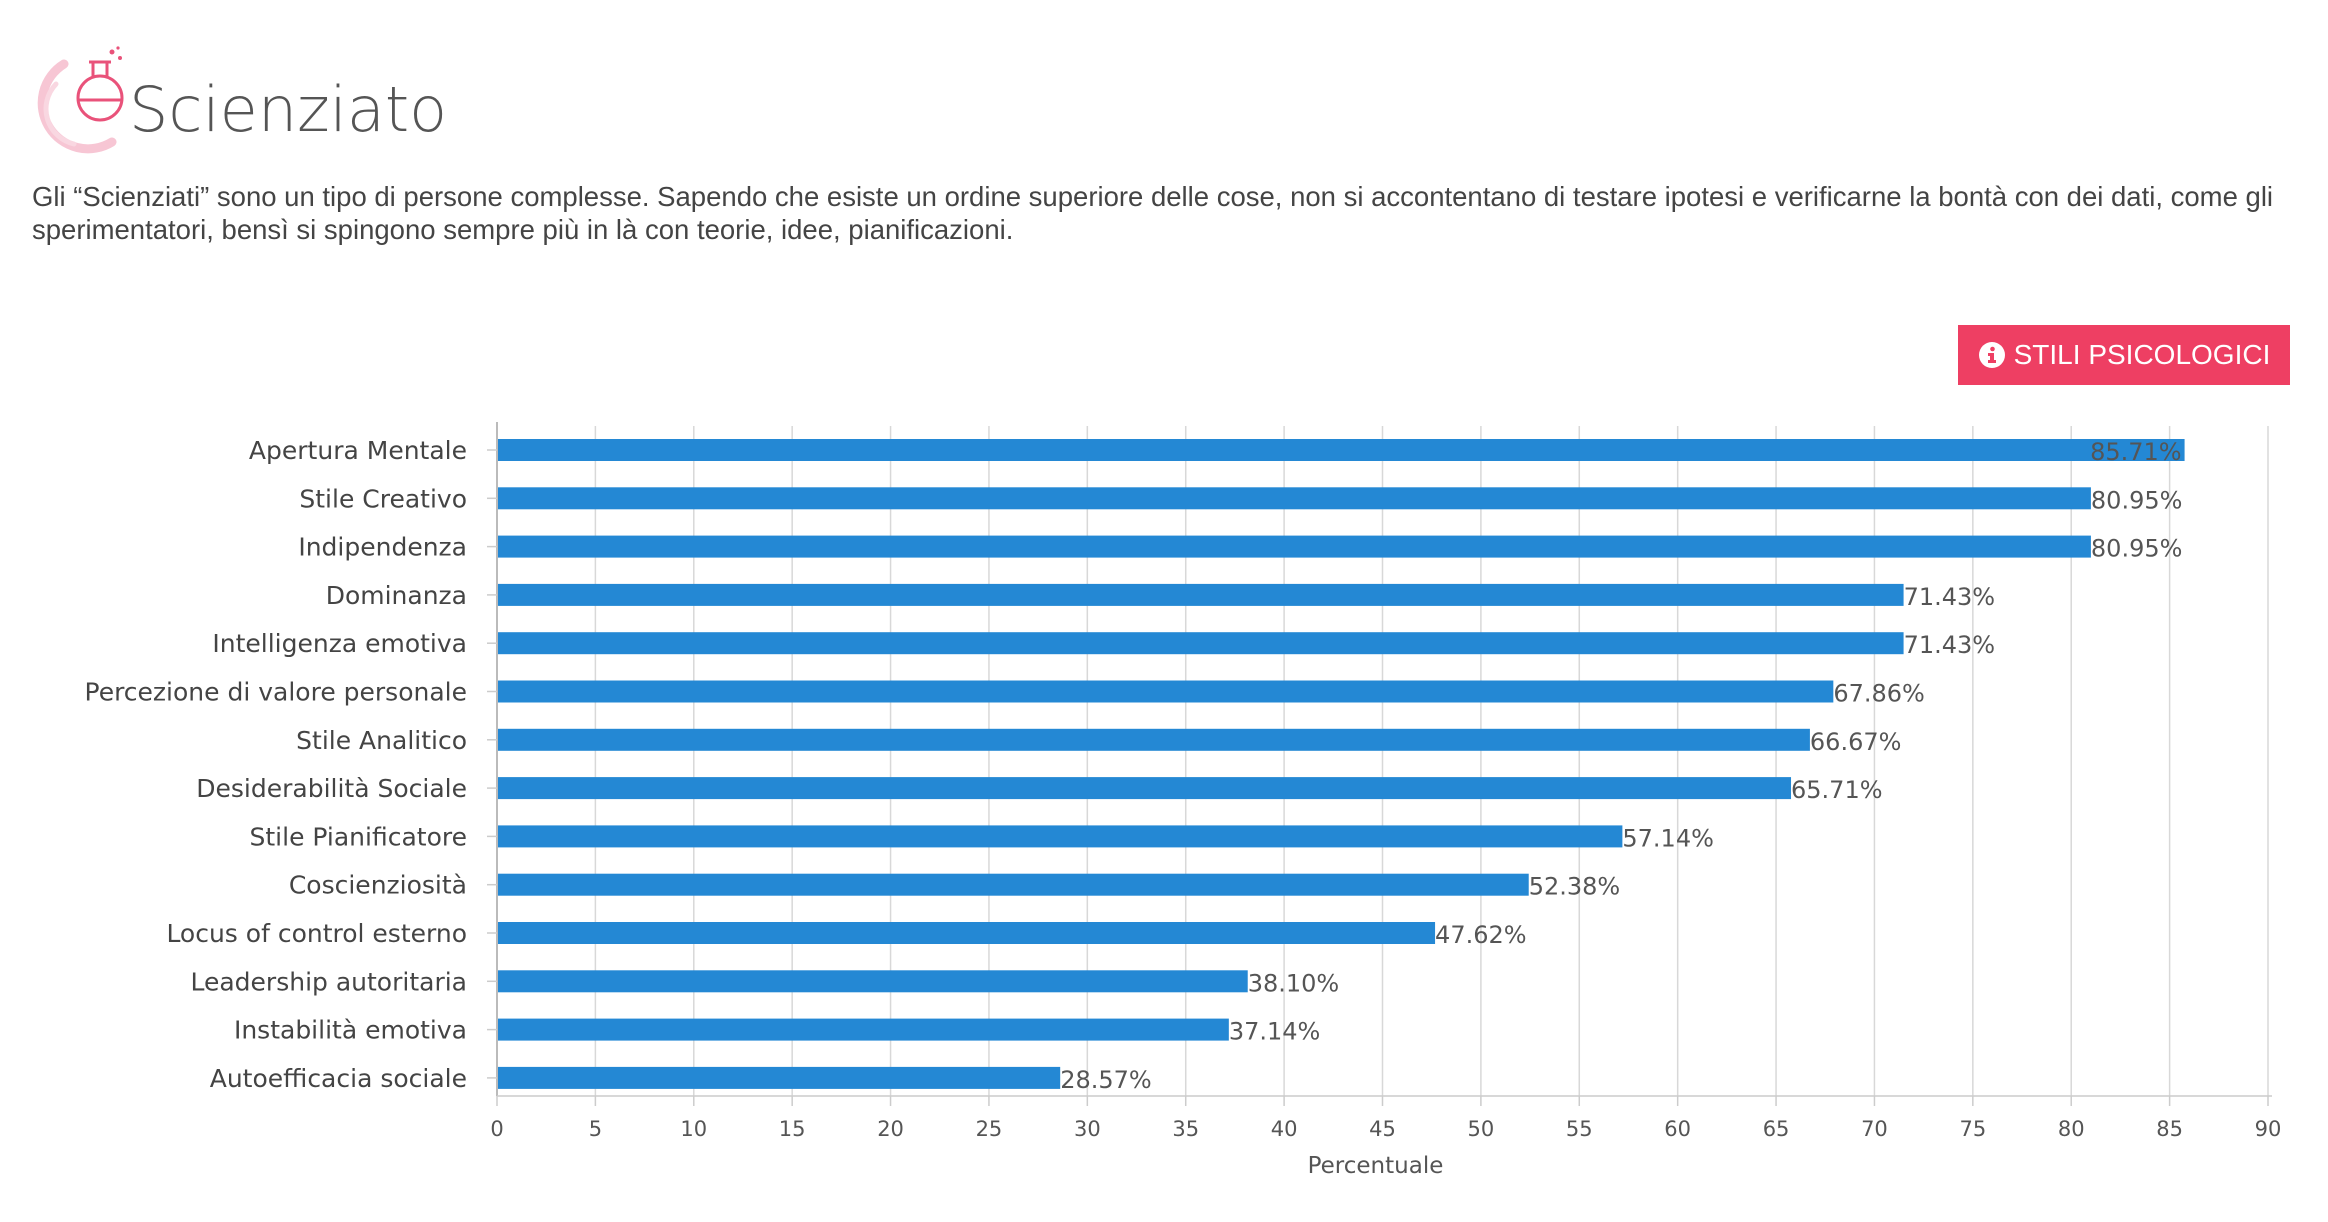 This screenshot has height=1222, width=2328. I want to click on category-label: Desiderabilità Sociale, so click(331, 788).